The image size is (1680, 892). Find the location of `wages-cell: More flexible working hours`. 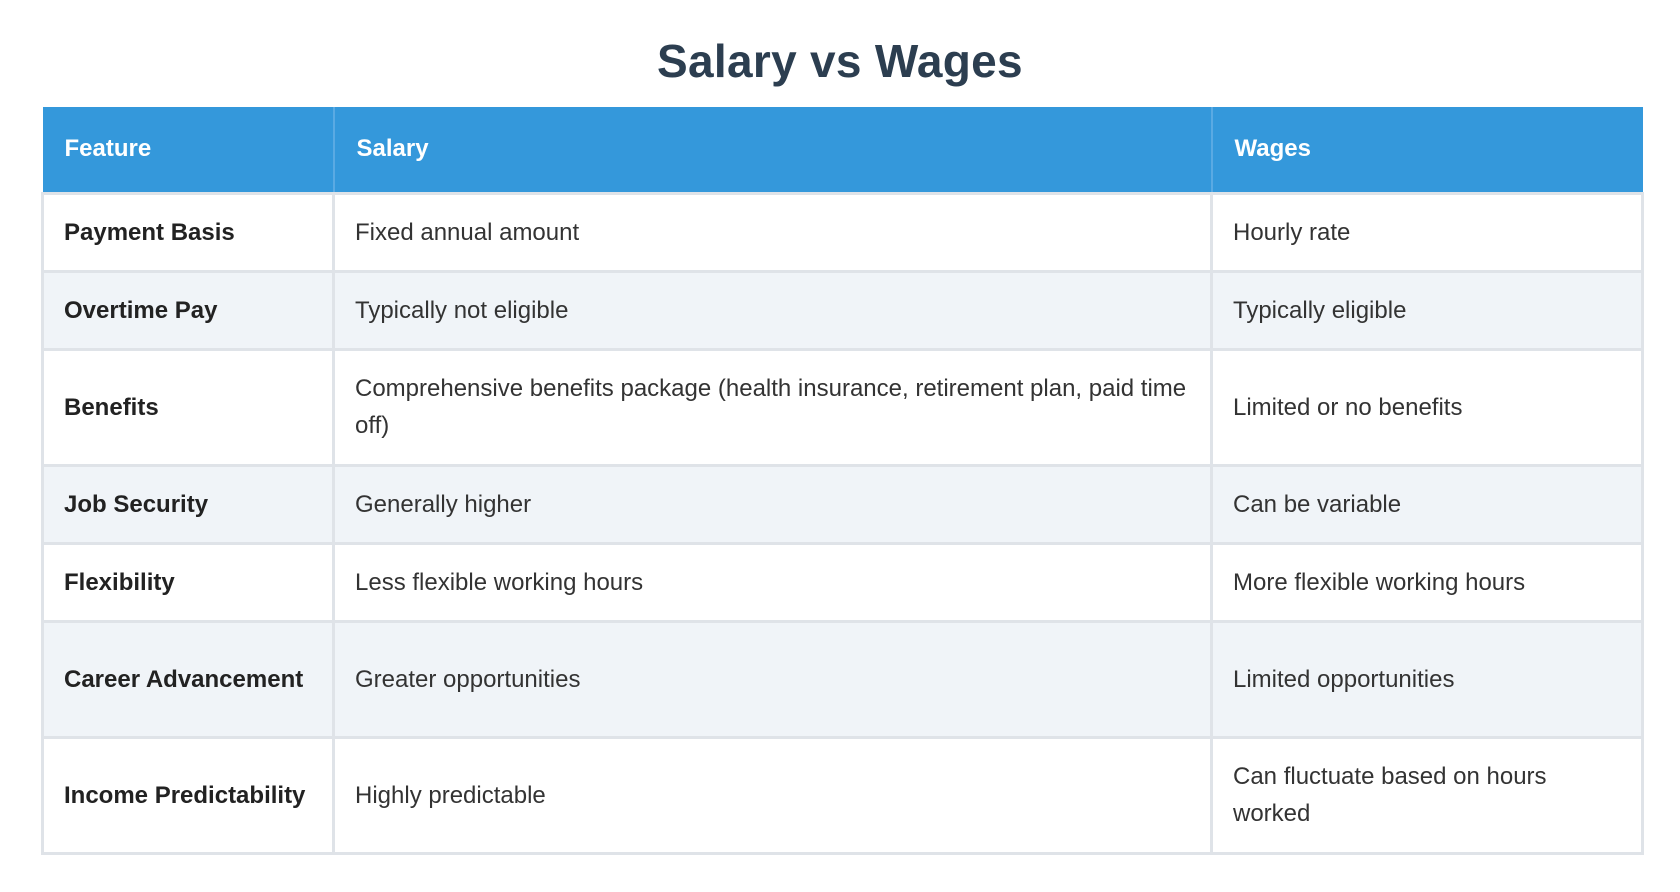

wages-cell: More flexible working hours is located at coordinates (1427, 582).